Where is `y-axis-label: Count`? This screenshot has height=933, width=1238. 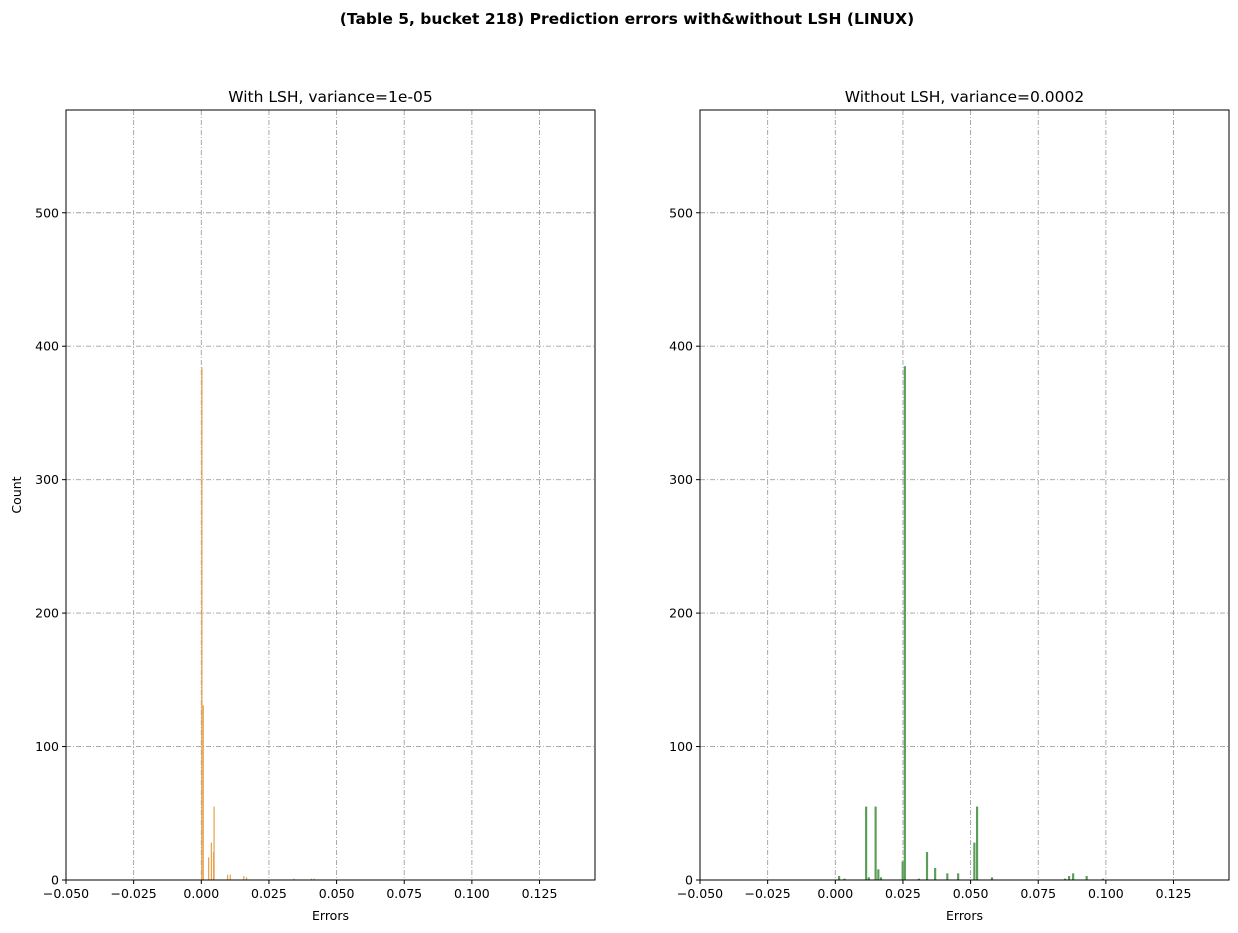
y-axis-label: Count is located at coordinates (16, 494).